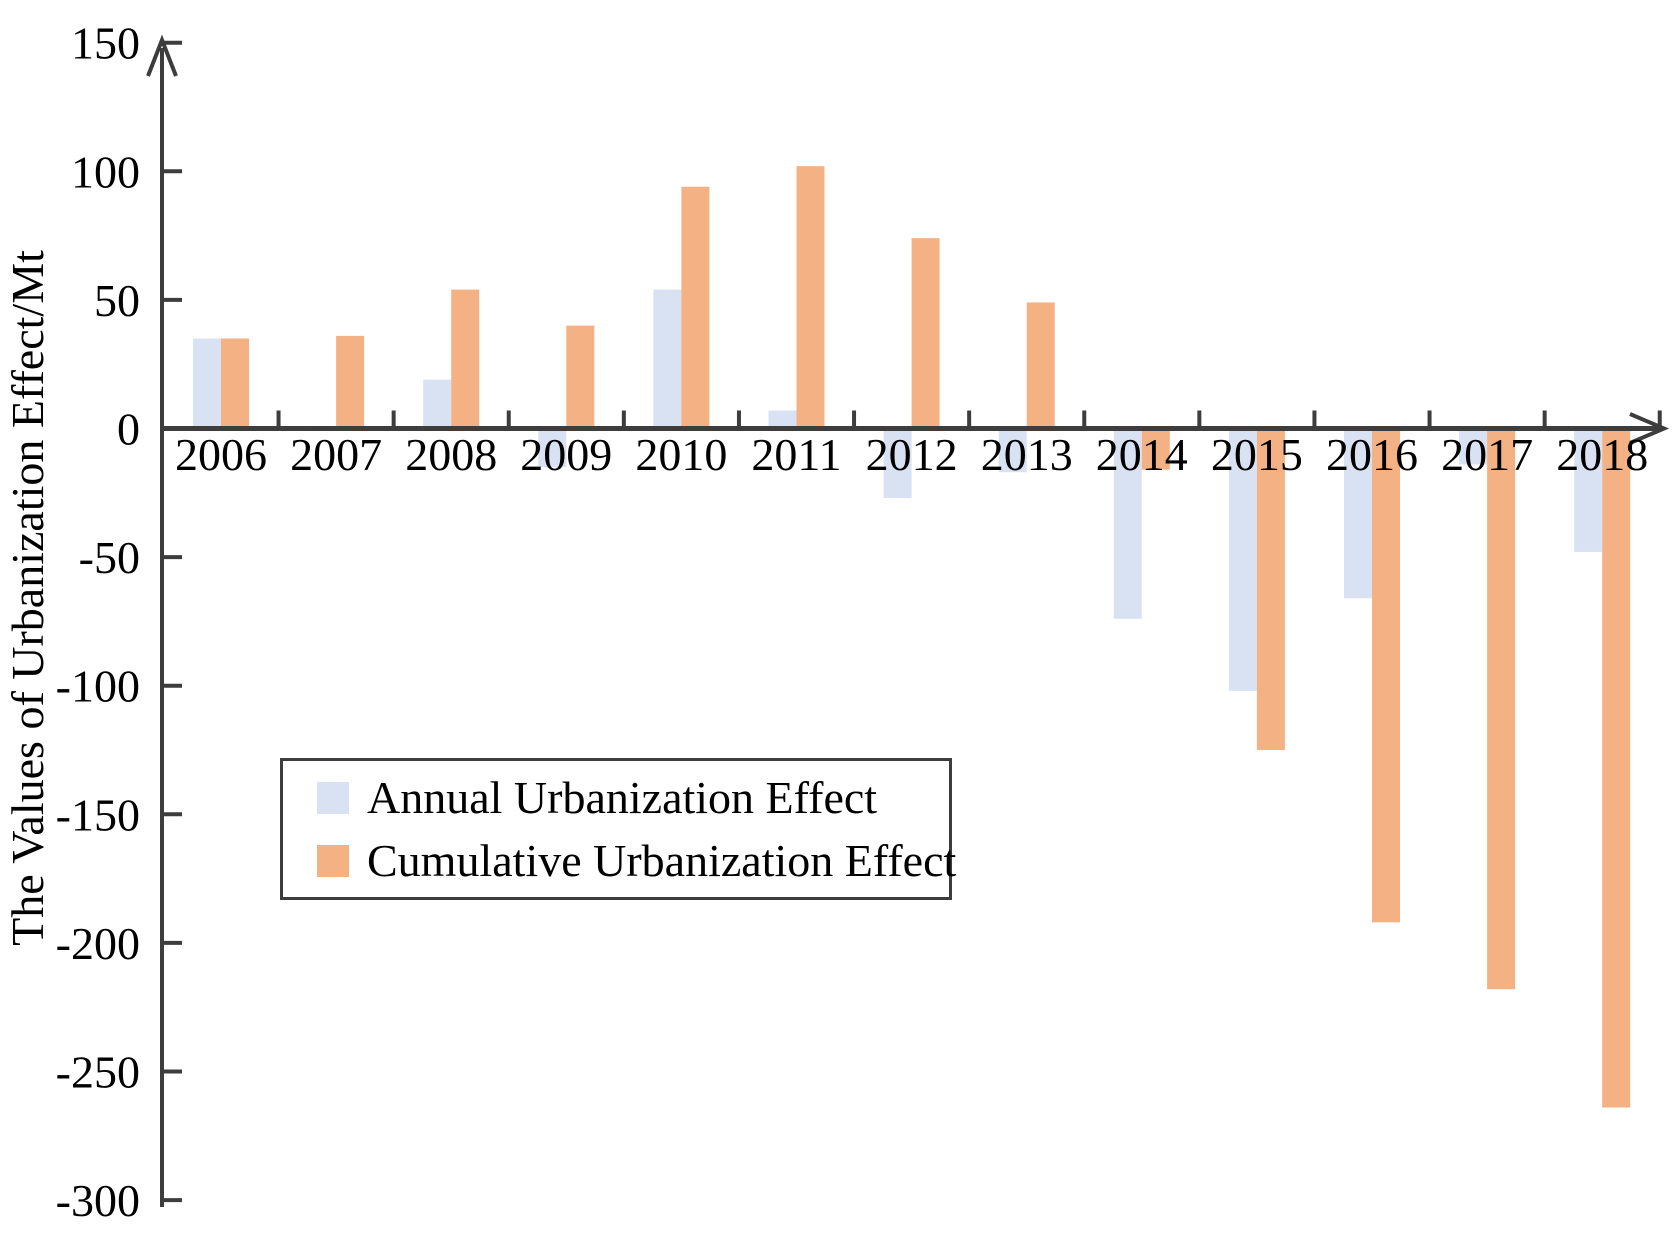 The height and width of the screenshot is (1245, 1676). I want to click on bar-cumulative-2018, so click(1616, 768).